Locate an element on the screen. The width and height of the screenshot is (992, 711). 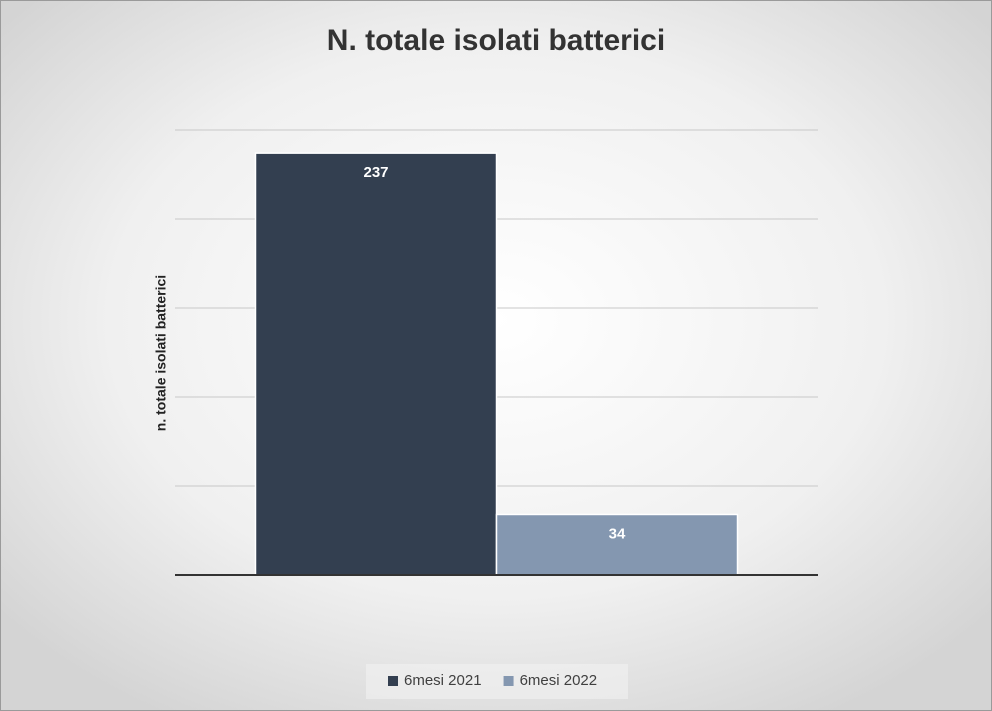
data-label: 237 is located at coordinates (375, 172).